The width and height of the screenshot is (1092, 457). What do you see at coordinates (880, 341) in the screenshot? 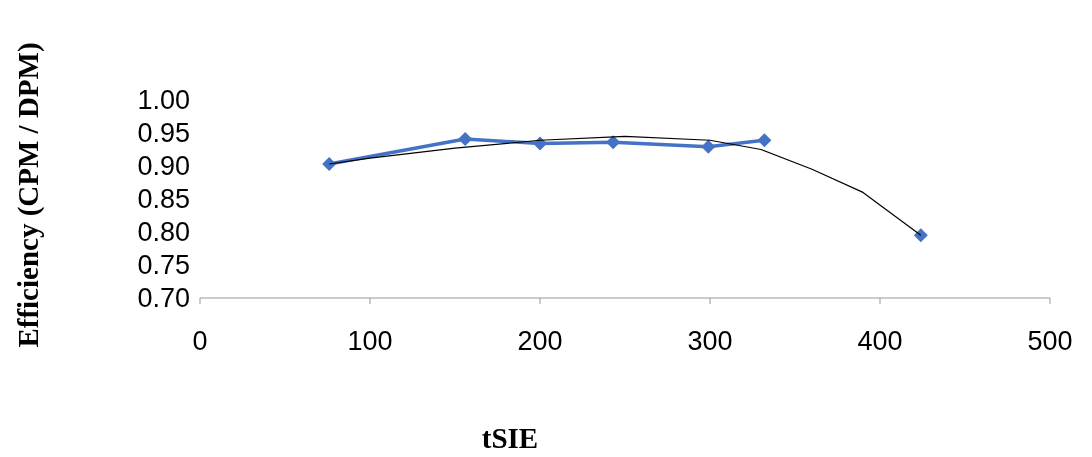
I see `x-tick-label: 400` at bounding box center [880, 341].